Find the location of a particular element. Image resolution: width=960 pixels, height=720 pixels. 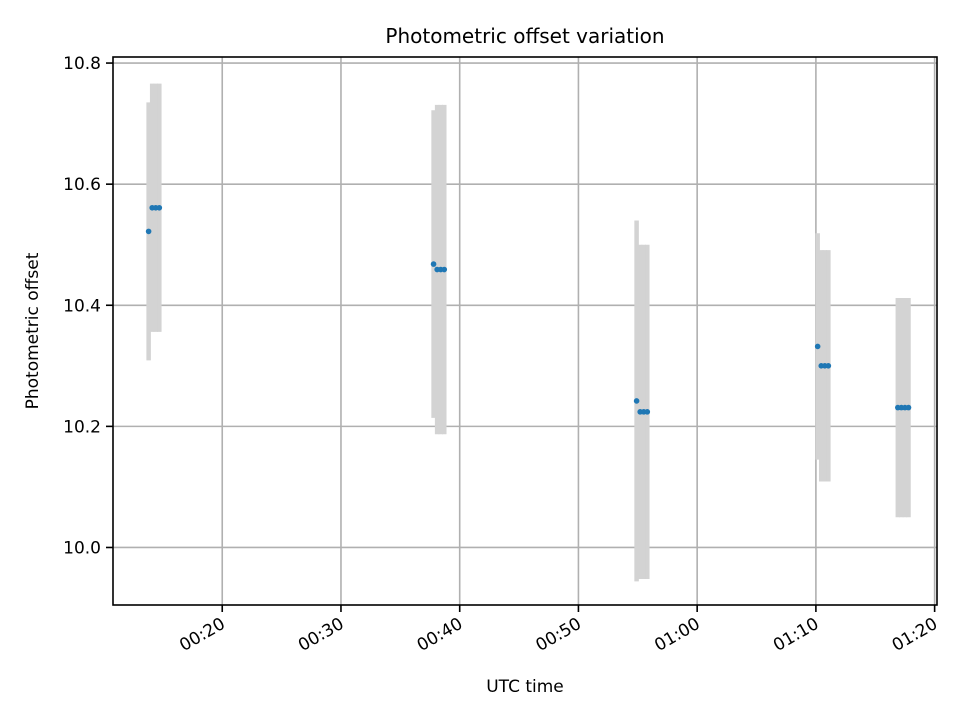

chart-title: Photometric offset variation is located at coordinates (524, 36).